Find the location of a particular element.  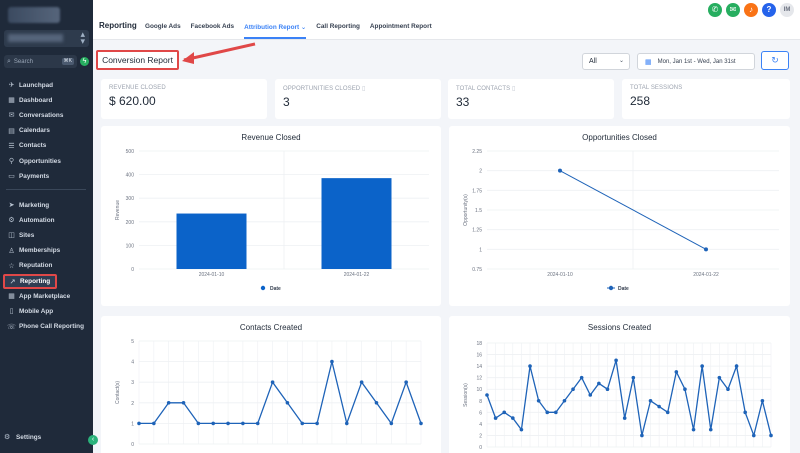

stat-value: $ 620.00 is located at coordinates (132, 101).